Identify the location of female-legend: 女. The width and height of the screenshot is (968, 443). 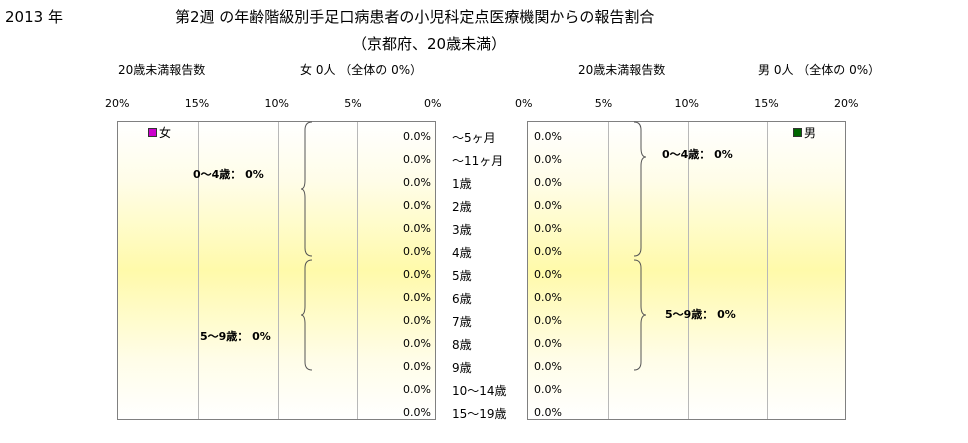
(159, 132).